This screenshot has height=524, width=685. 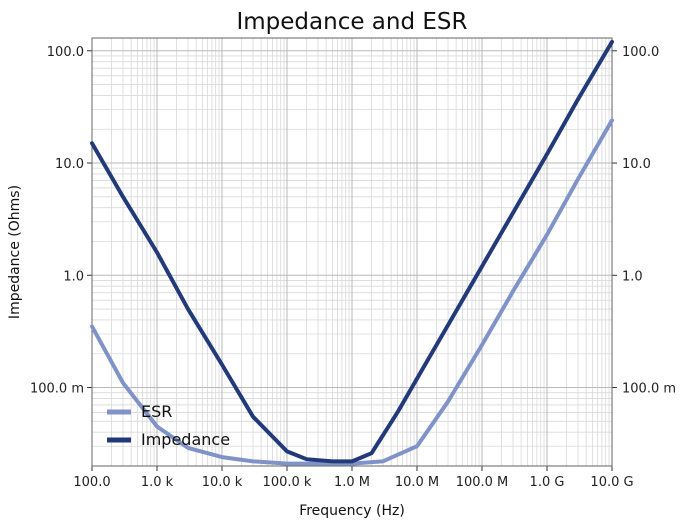 I want to click on x-tick-label: 100.0 M, so click(x=482, y=482).